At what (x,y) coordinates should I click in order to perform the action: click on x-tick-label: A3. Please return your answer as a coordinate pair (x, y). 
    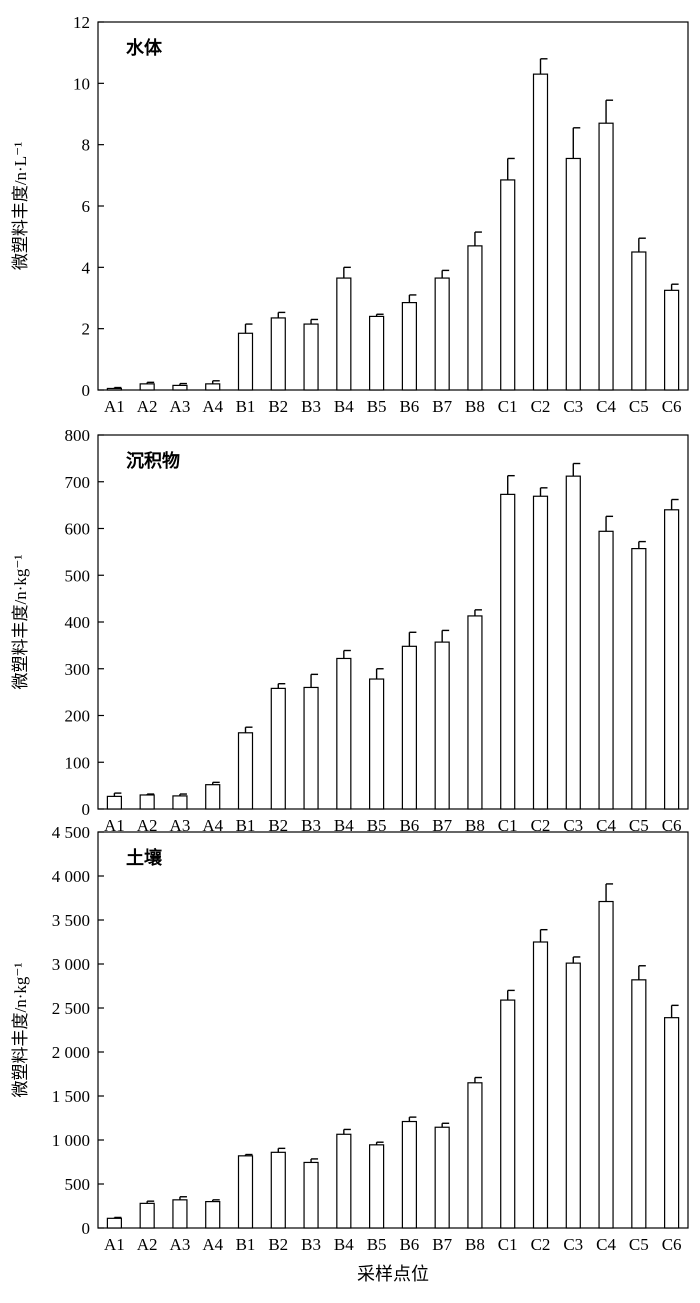
    Looking at the image, I should click on (180, 406).